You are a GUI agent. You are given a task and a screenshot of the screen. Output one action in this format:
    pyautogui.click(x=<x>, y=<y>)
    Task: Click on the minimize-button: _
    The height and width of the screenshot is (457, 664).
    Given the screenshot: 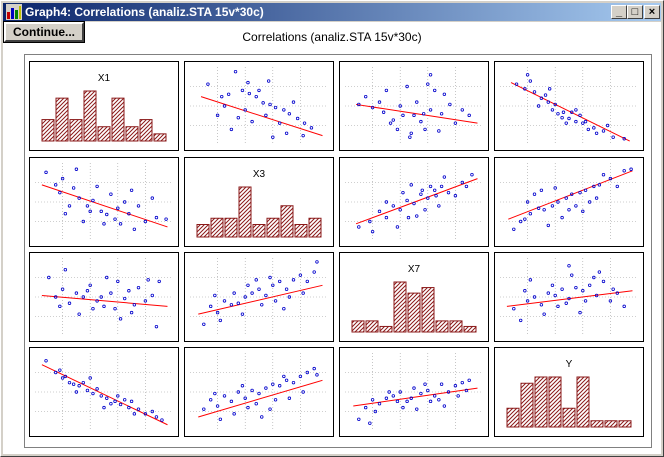 What is the action you would take?
    pyautogui.click(x=619, y=12)
    